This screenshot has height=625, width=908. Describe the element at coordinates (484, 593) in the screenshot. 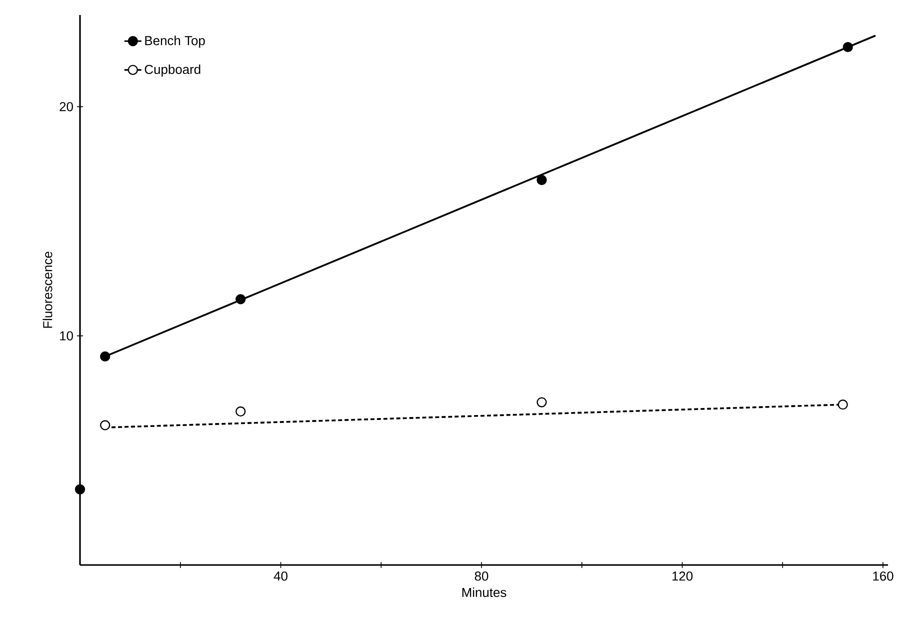

I see `x-axis-title: Minutes` at that location.